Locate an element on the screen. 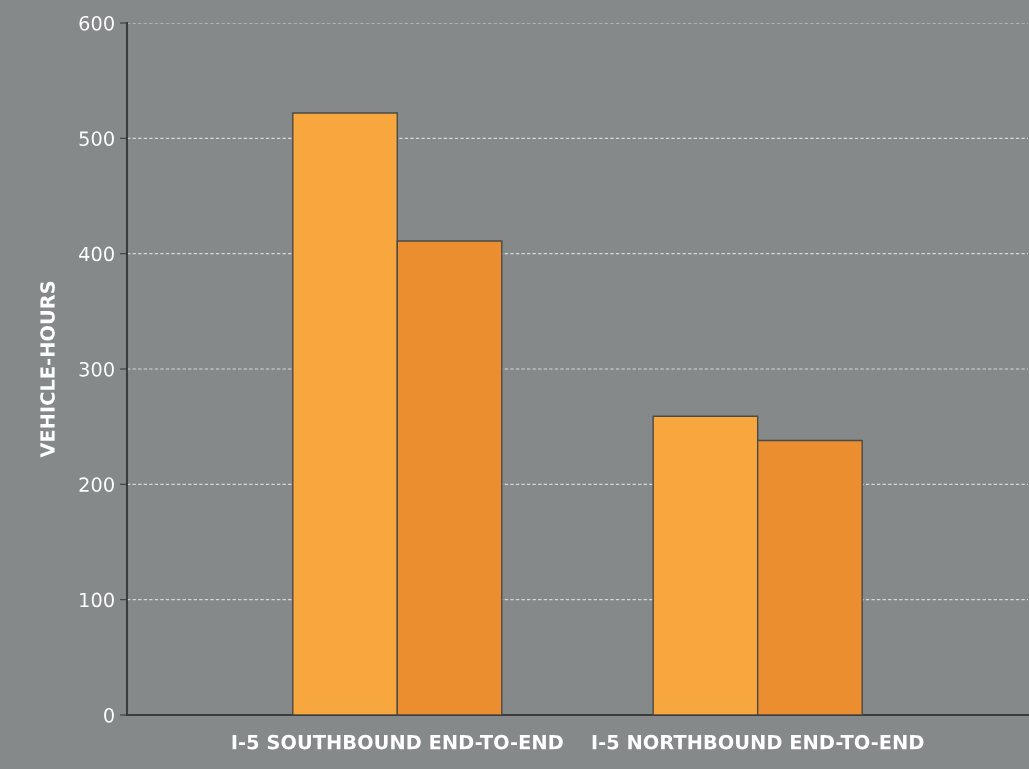 This screenshot has height=769, width=1029. y-tick-label: 0 is located at coordinates (109, 715).